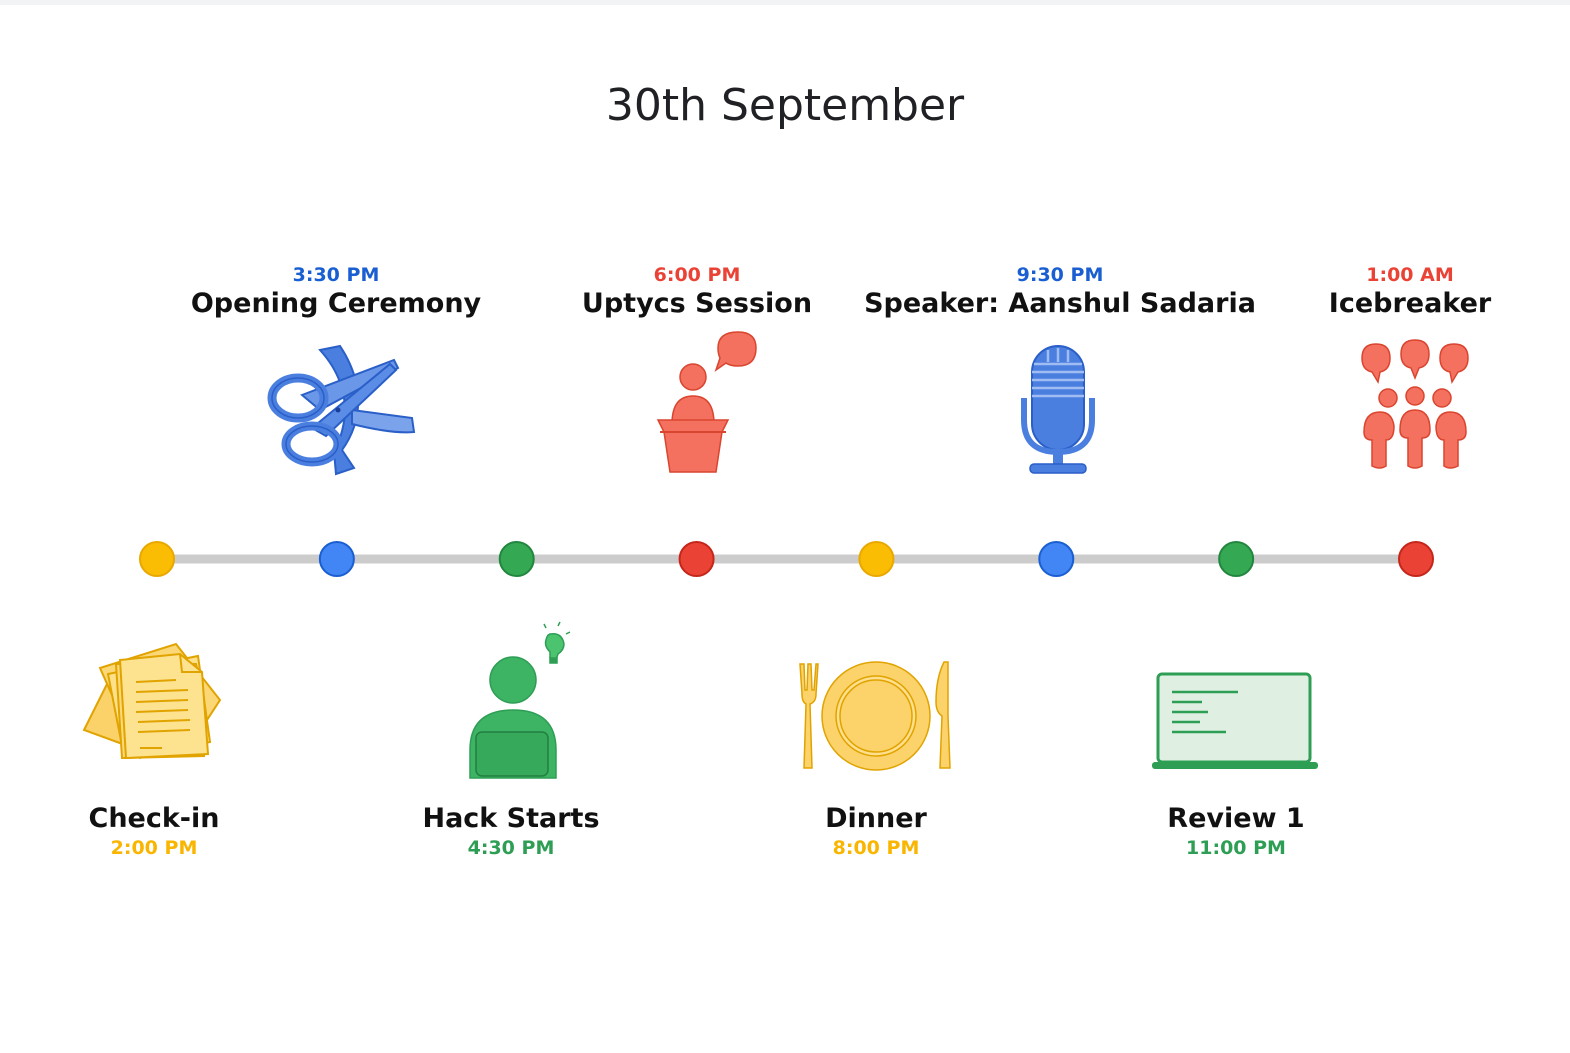  I want to click on speaker-podium-icon, so click(706, 402).